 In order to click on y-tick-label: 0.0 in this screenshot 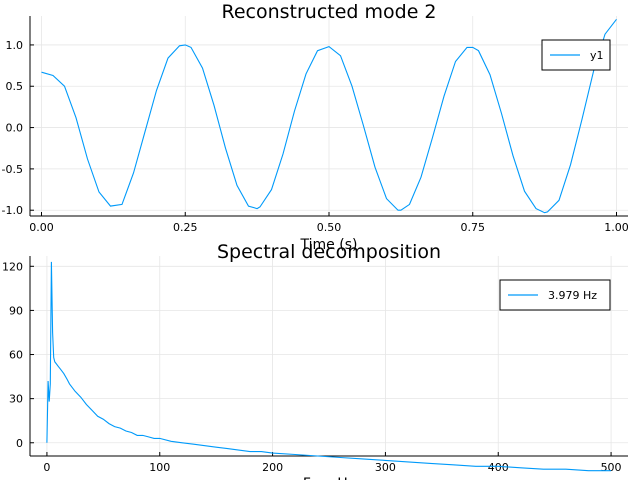, I will do `click(15, 128)`.